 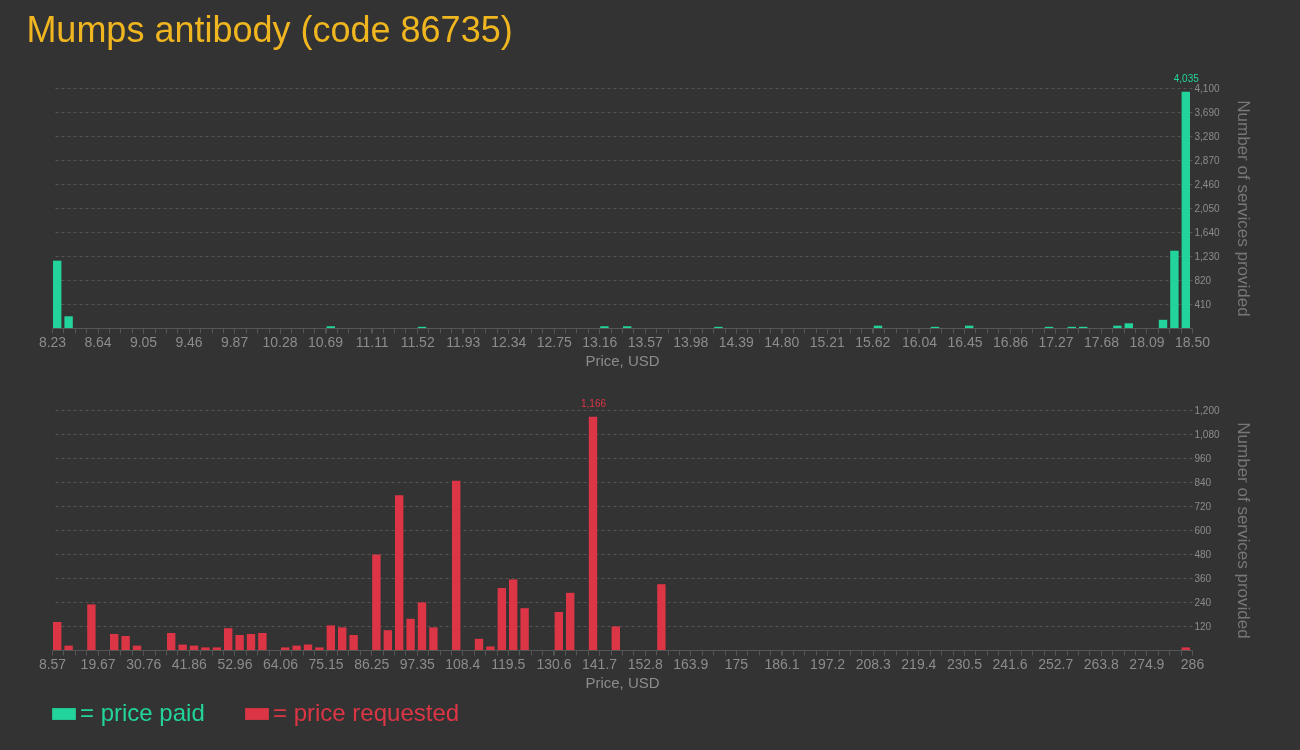 What do you see at coordinates (1010, 663) in the screenshot?
I see `x-tick-label: 241.6` at bounding box center [1010, 663].